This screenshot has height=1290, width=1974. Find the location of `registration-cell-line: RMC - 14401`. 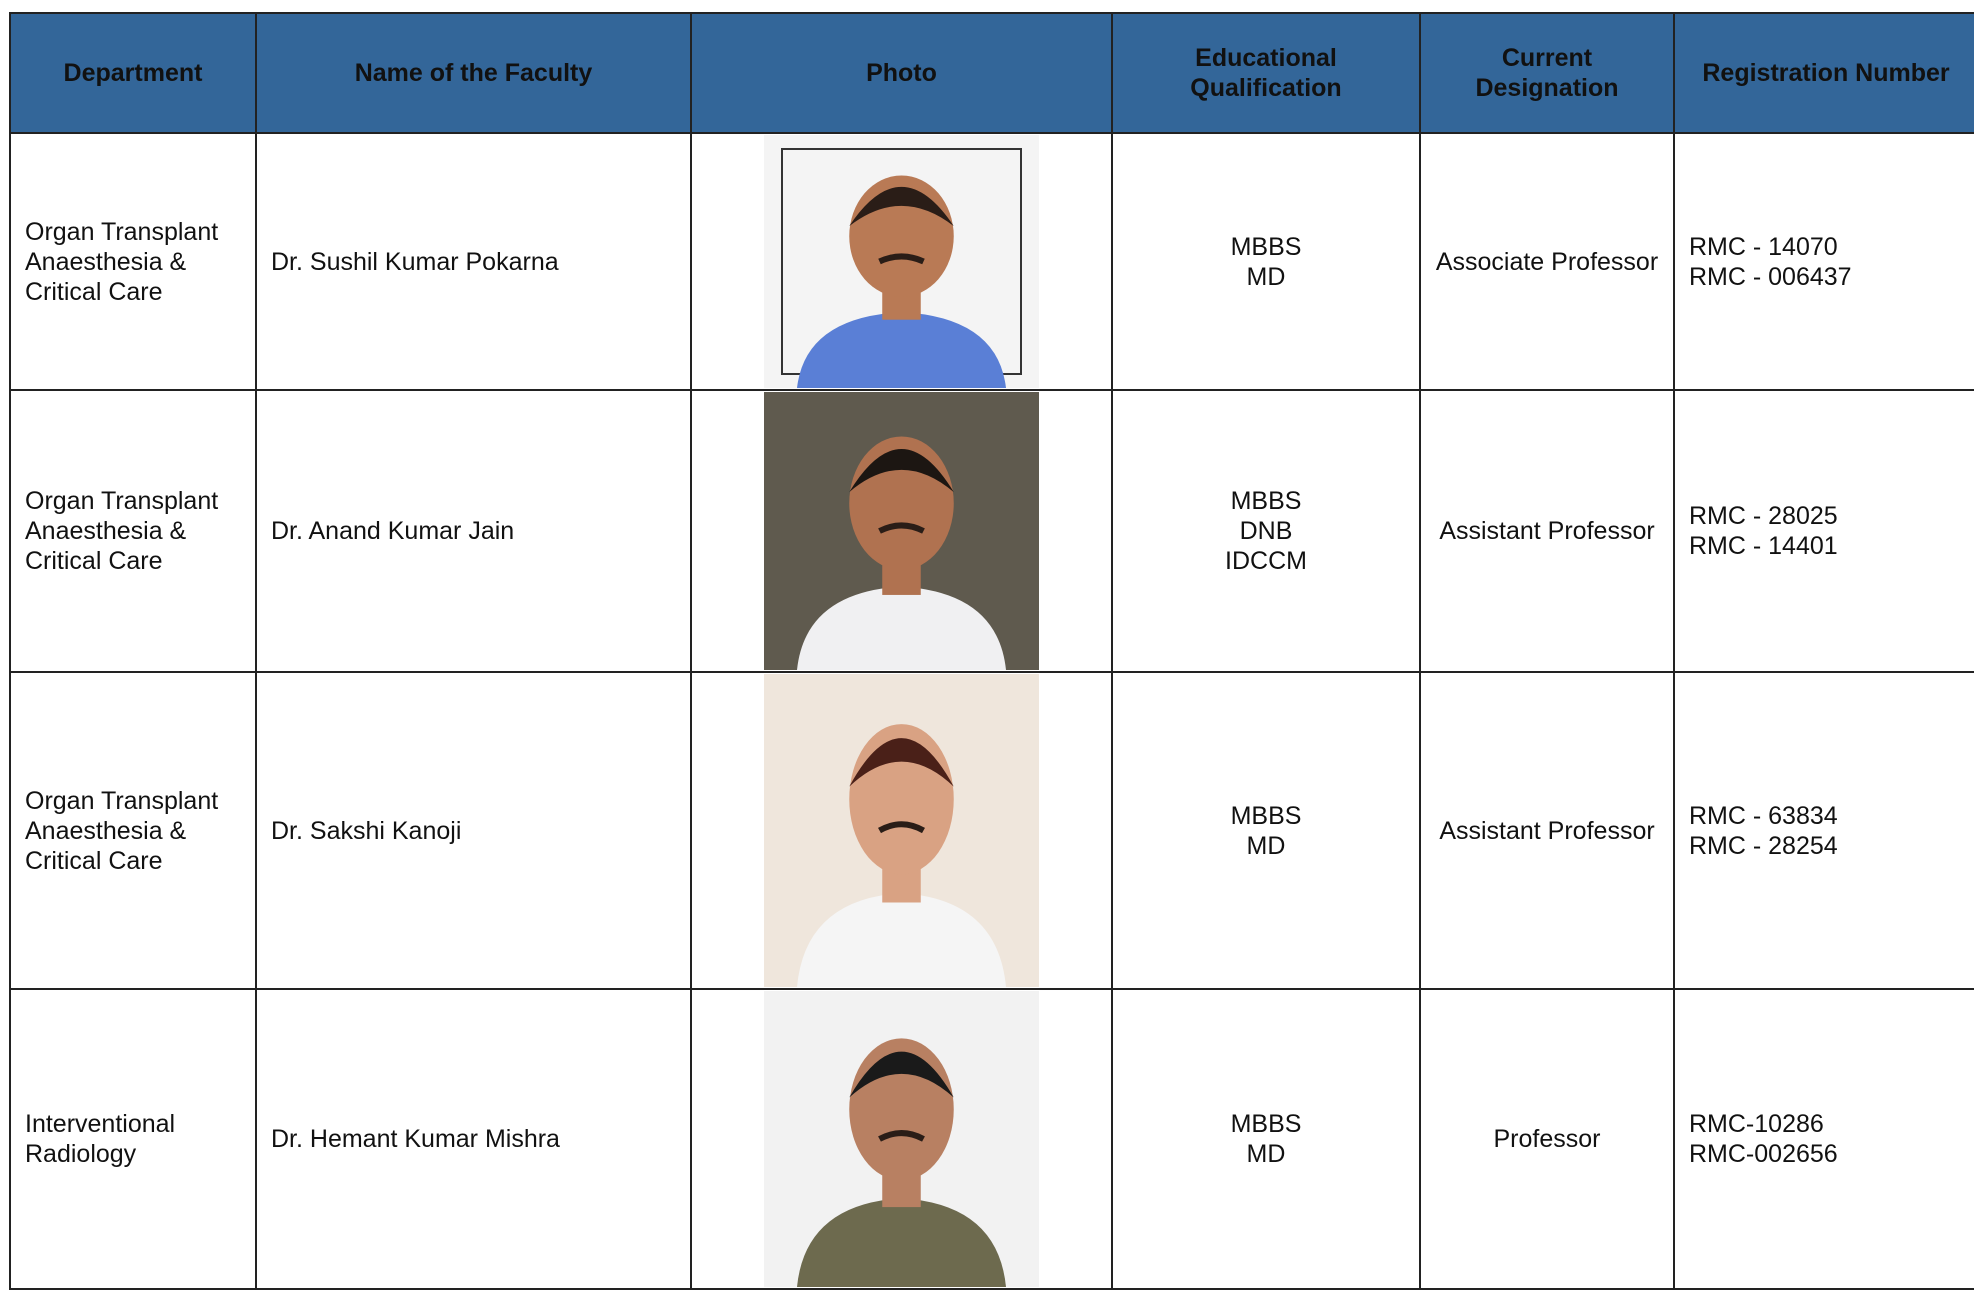

registration-cell-line: RMC - 14401 is located at coordinates (1763, 546).